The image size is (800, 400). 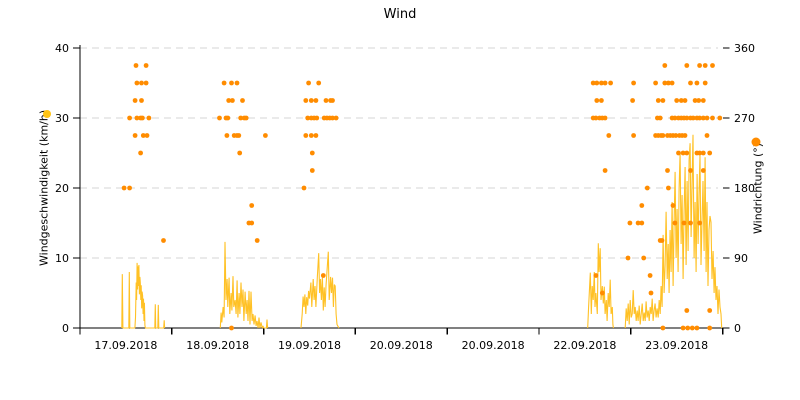 I want to click on x-axis-date-label: 22.09.2018, so click(x=584, y=345).